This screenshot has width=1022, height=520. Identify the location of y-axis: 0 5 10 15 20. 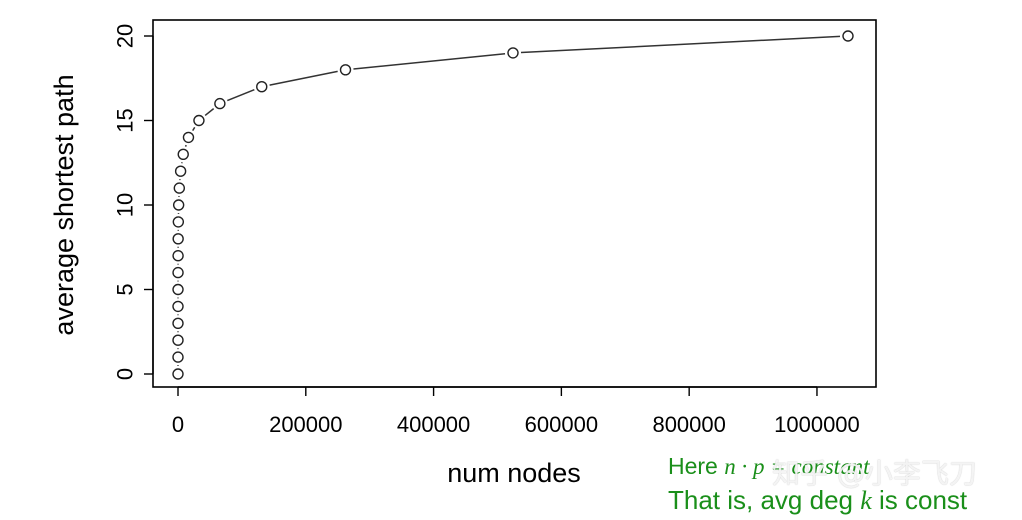
(133, 202).